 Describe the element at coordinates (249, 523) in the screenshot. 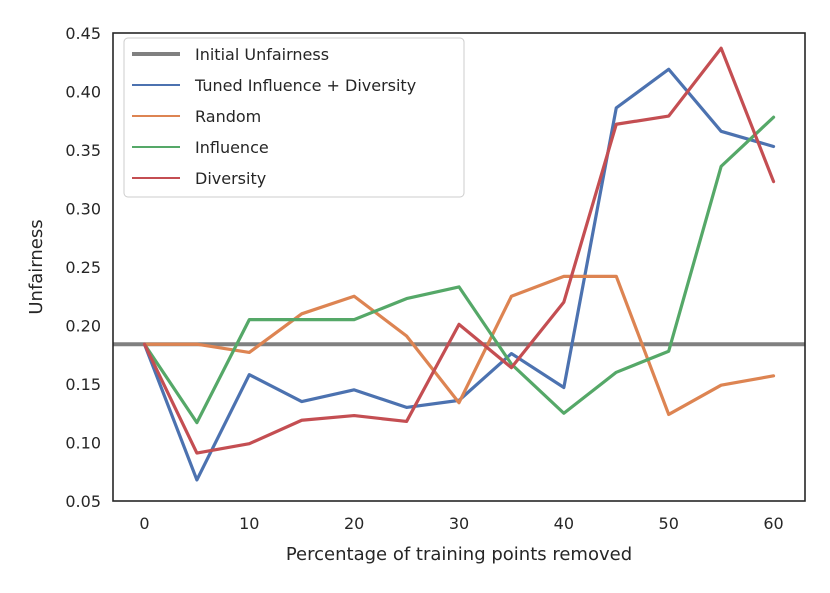

I see `x-tick-label: 10` at that location.